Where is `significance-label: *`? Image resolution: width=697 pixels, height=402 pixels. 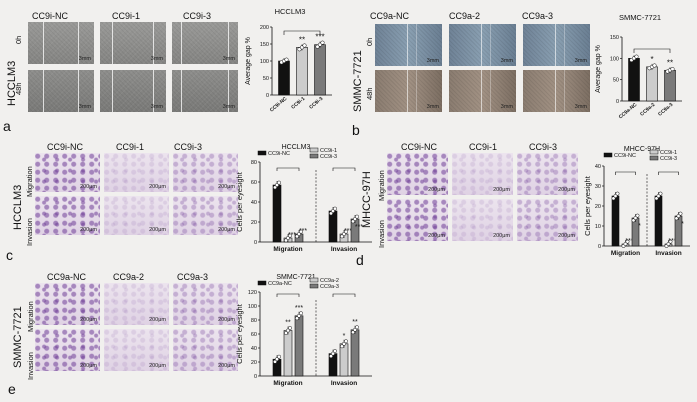
significance-label: * is located at coordinates (651, 59).